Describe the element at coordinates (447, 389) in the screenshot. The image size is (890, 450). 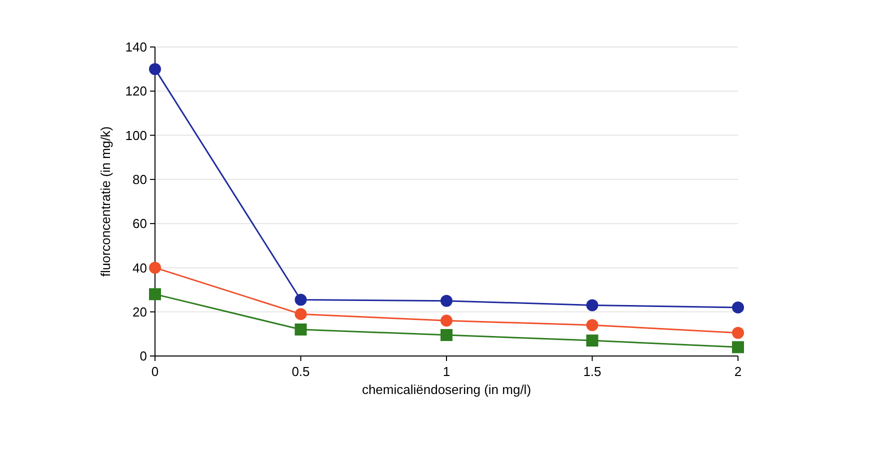
I see `x-axis-title: chemicaliëndosering (in mg/l)` at that location.